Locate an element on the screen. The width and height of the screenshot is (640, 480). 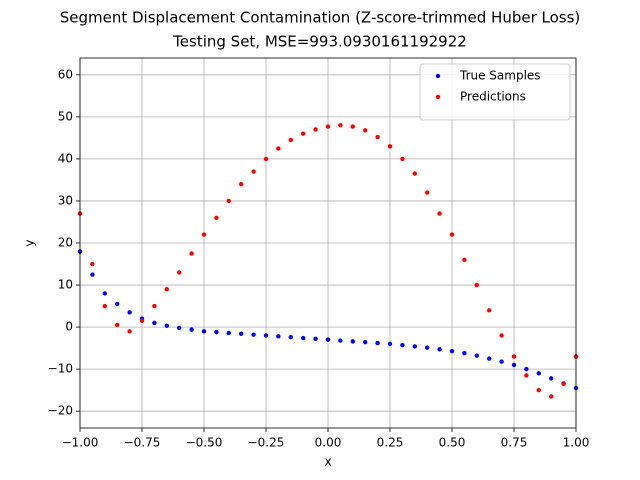
y-tick-label: 50 is located at coordinates (65, 116).